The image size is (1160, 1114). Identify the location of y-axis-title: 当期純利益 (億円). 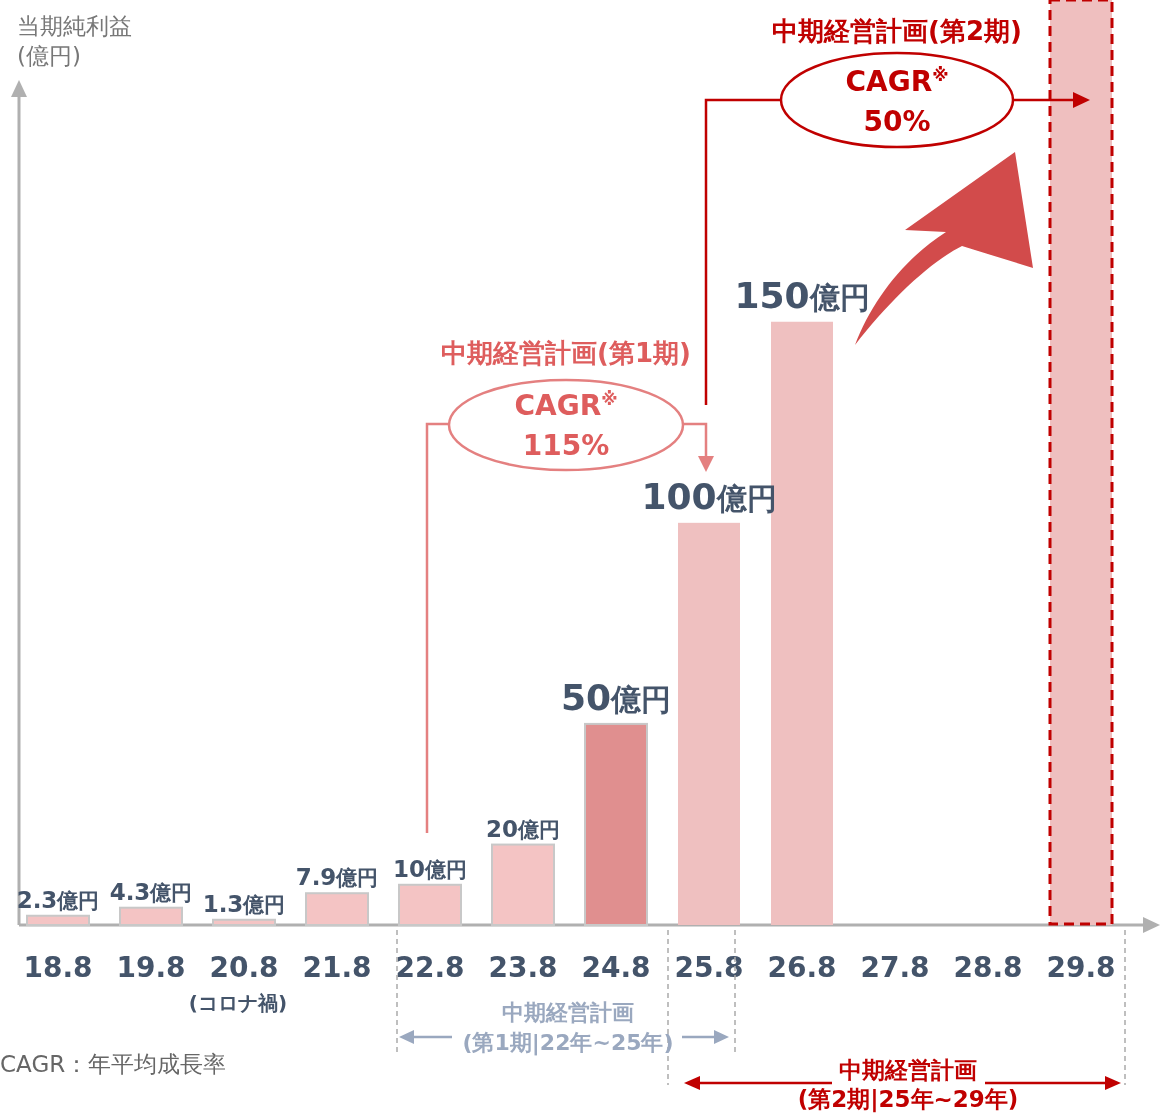
(74, 41).